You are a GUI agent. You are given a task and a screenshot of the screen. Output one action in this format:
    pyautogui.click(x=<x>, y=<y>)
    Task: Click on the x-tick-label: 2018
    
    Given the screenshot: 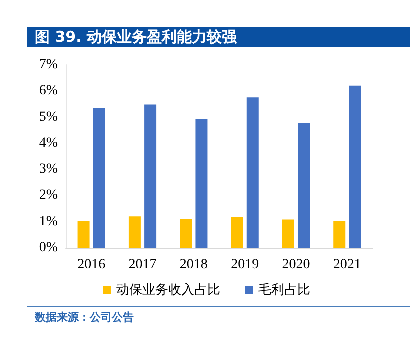 What is the action you would take?
    pyautogui.click(x=194, y=265)
    